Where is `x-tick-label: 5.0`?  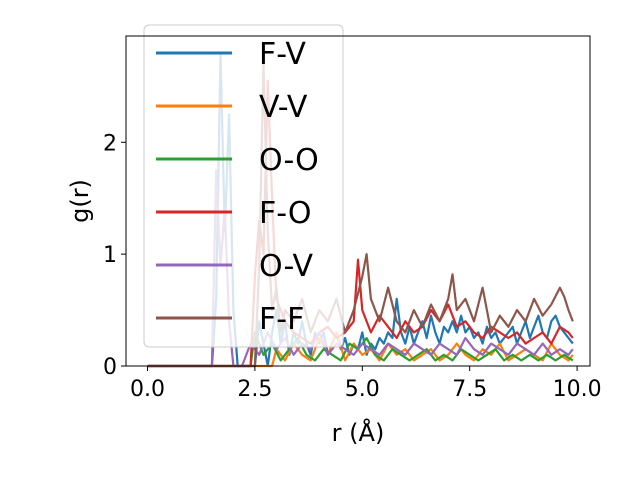
x-tick-label: 5.0 is located at coordinates (362, 389).